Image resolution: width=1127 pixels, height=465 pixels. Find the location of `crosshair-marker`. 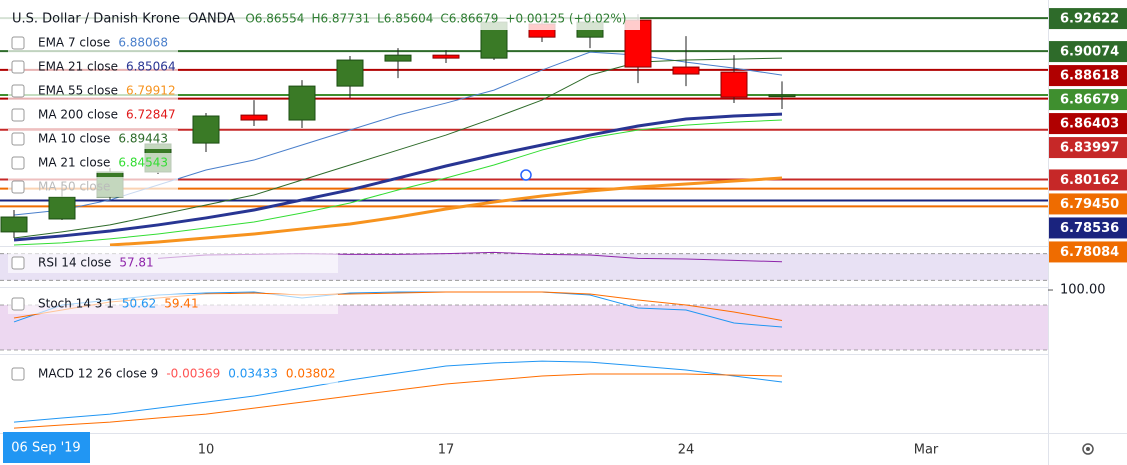

crosshair-marker is located at coordinates (526, 175).